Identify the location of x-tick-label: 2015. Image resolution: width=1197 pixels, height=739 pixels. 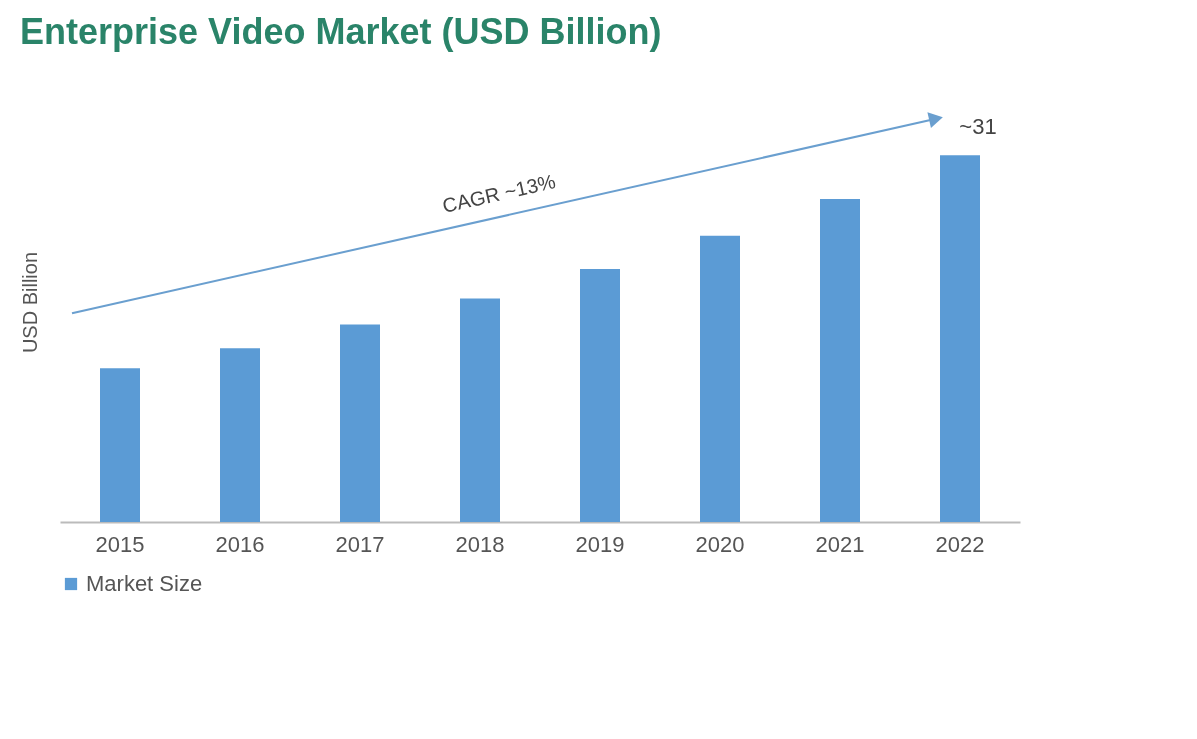
(120, 544).